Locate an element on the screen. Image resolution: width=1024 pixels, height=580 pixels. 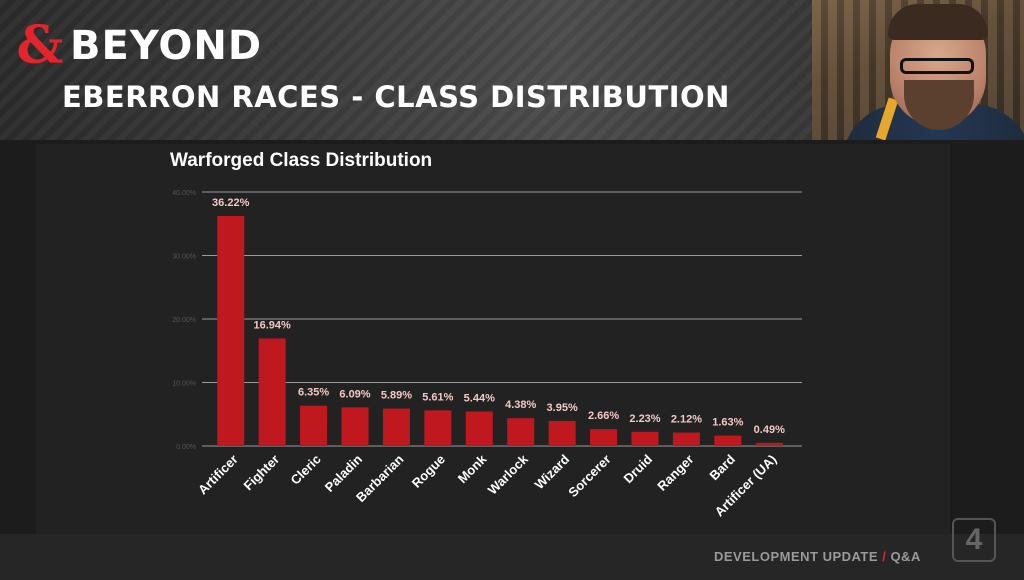
data-label: 0.49% is located at coordinates (769, 430).